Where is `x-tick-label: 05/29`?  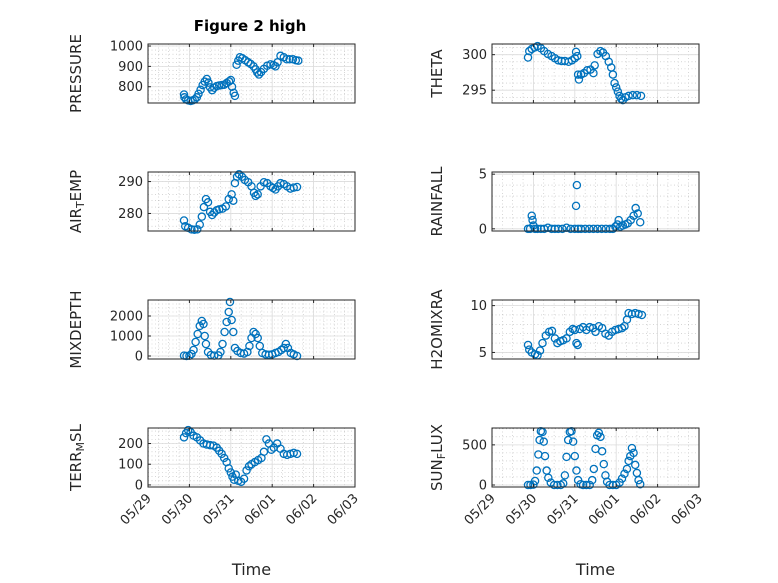 x-tick-label: 05/29 is located at coordinates (136, 509).